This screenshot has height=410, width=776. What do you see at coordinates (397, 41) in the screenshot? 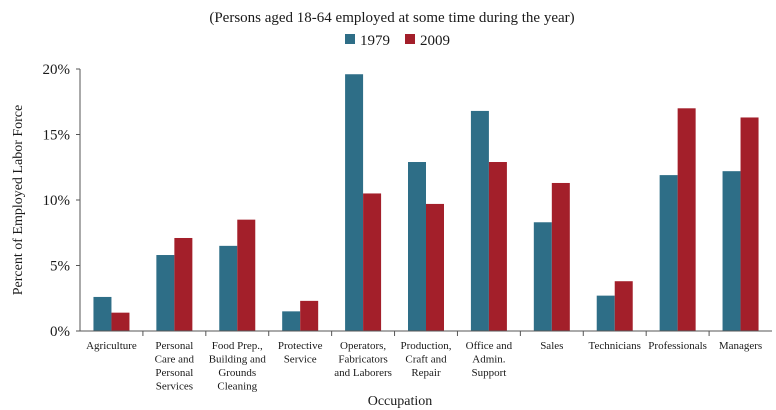
I see `legend: 1979 2009` at bounding box center [397, 41].